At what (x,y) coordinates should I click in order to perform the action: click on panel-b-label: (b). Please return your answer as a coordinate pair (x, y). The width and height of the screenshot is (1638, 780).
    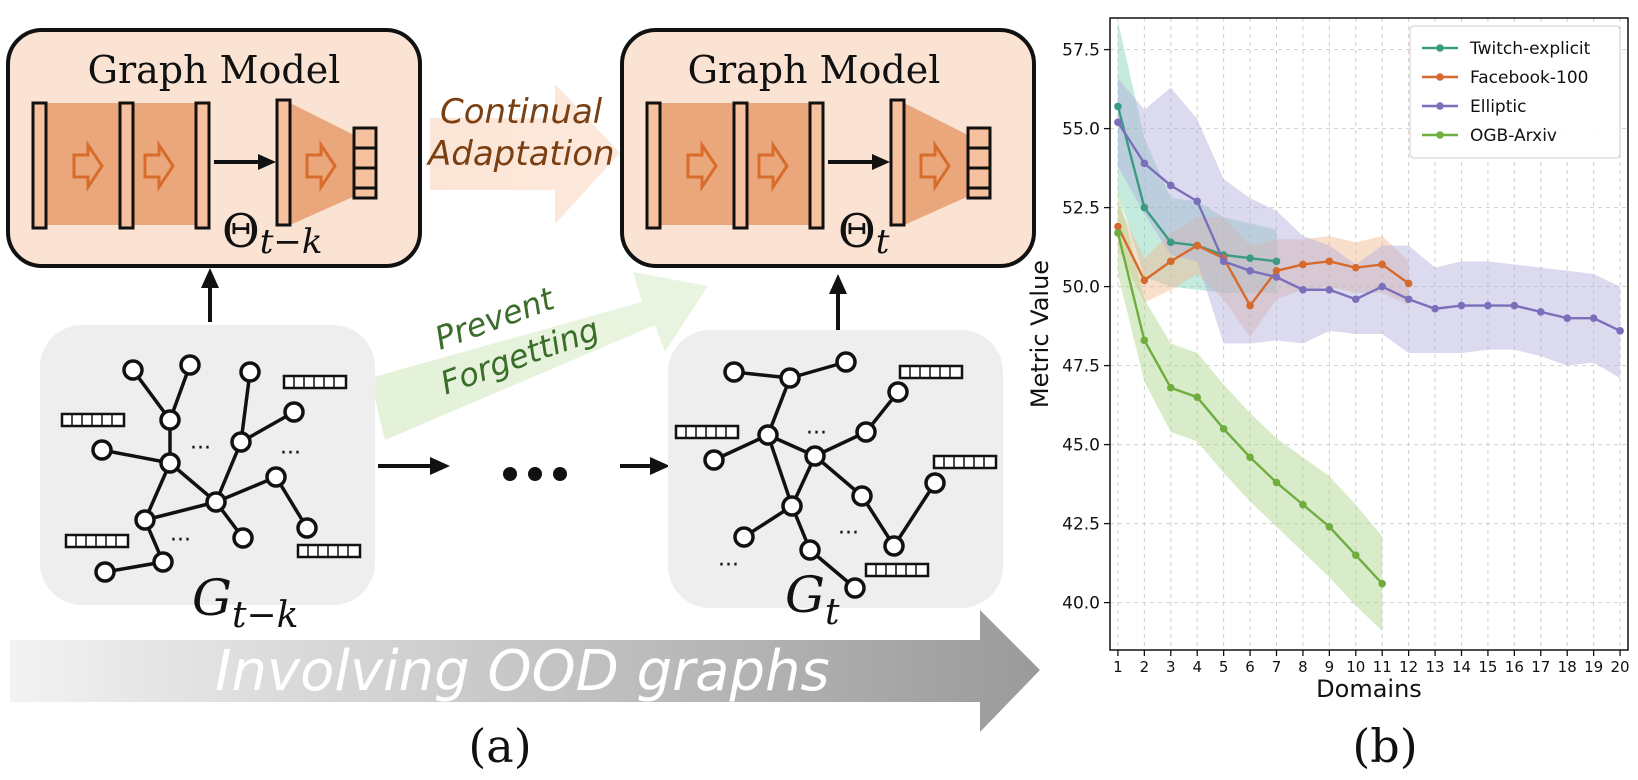
    Looking at the image, I should click on (1384, 746).